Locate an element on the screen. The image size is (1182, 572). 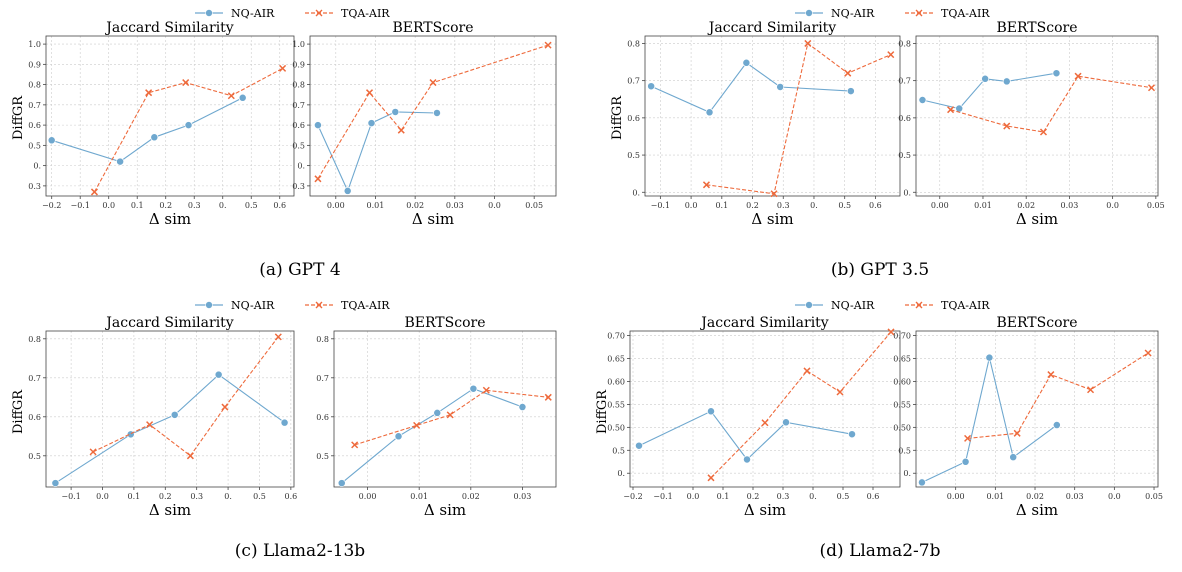
legend-marker-nq-air is located at coordinates (809, 305).